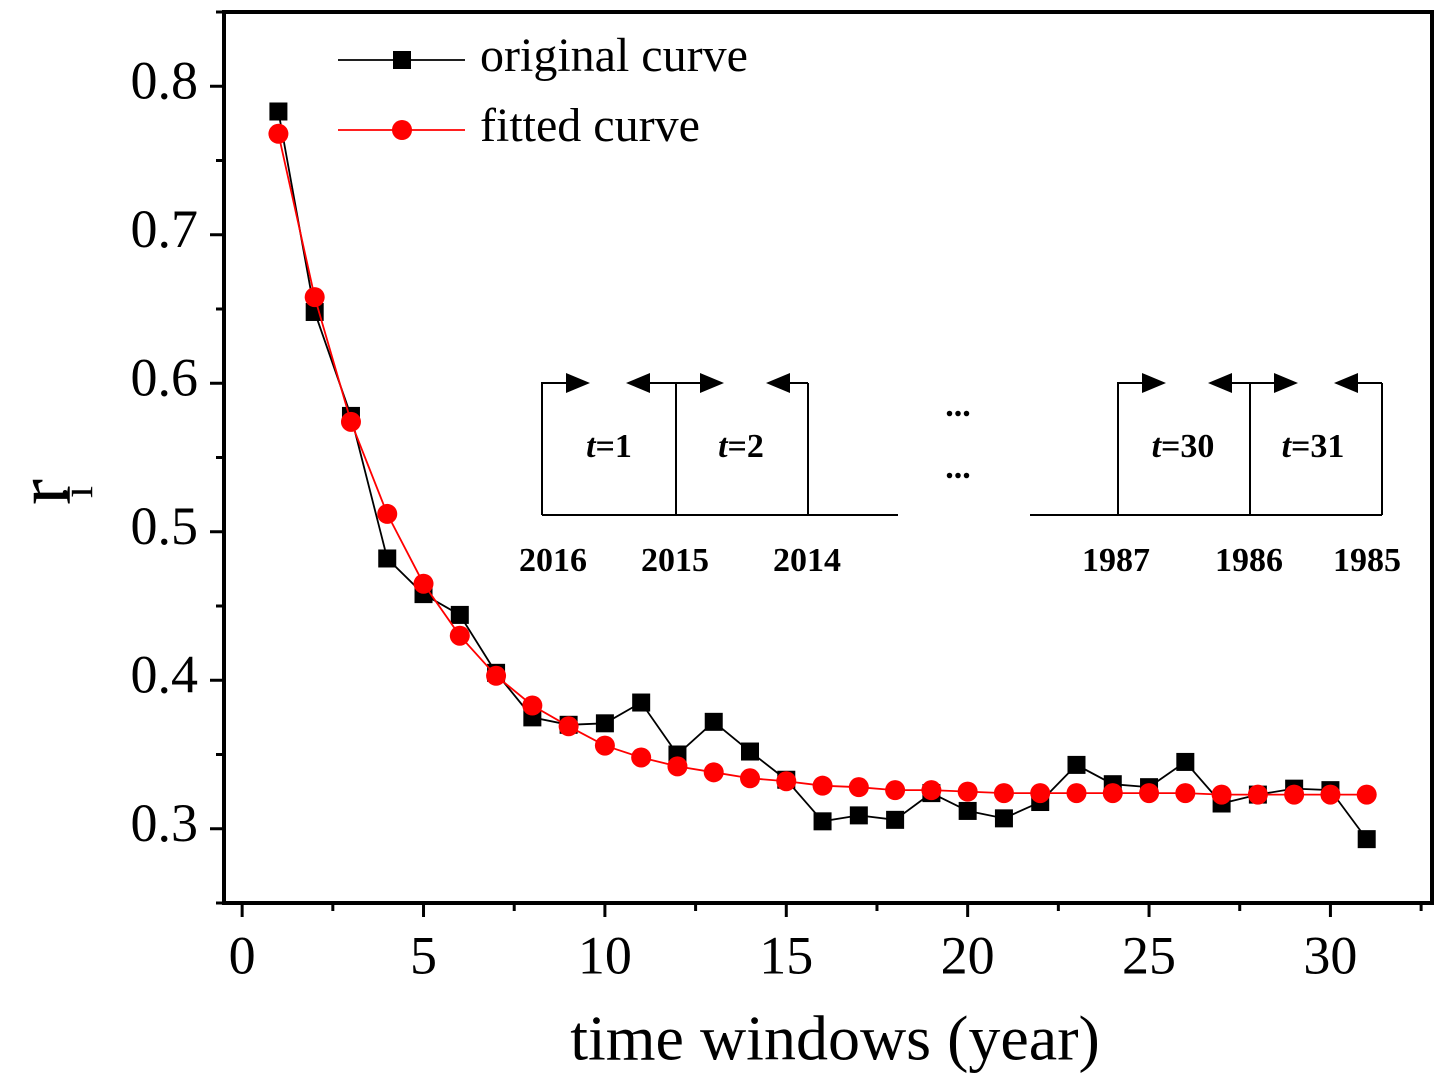  I want to click on window-label: t=2, so click(741, 446).